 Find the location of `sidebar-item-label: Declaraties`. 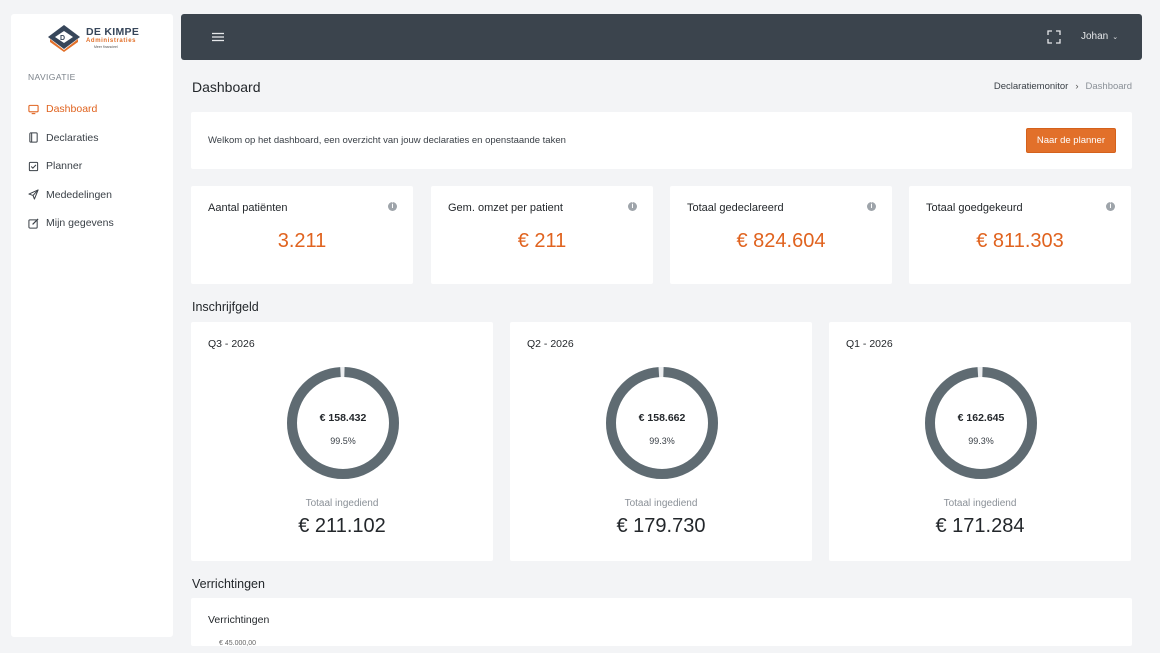

sidebar-item-label: Declaraties is located at coordinates (72, 137).